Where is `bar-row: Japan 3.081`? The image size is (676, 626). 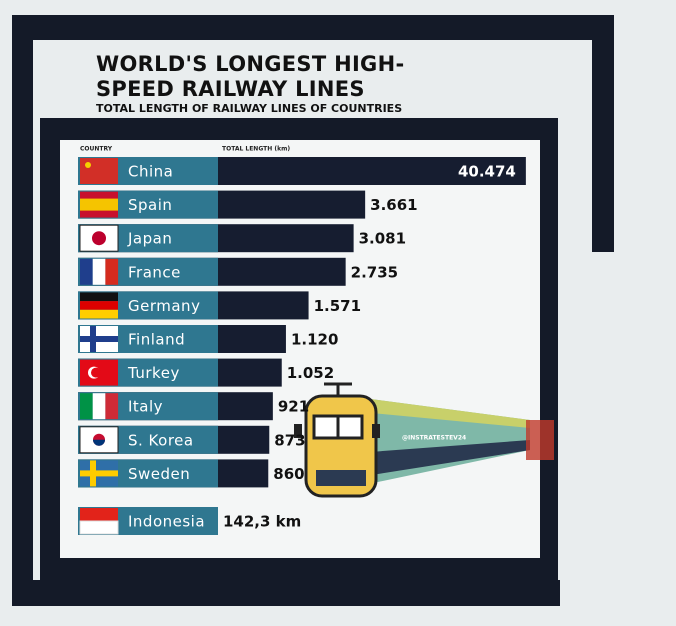
bar-row: Japan 3.081 is located at coordinates (242, 238).